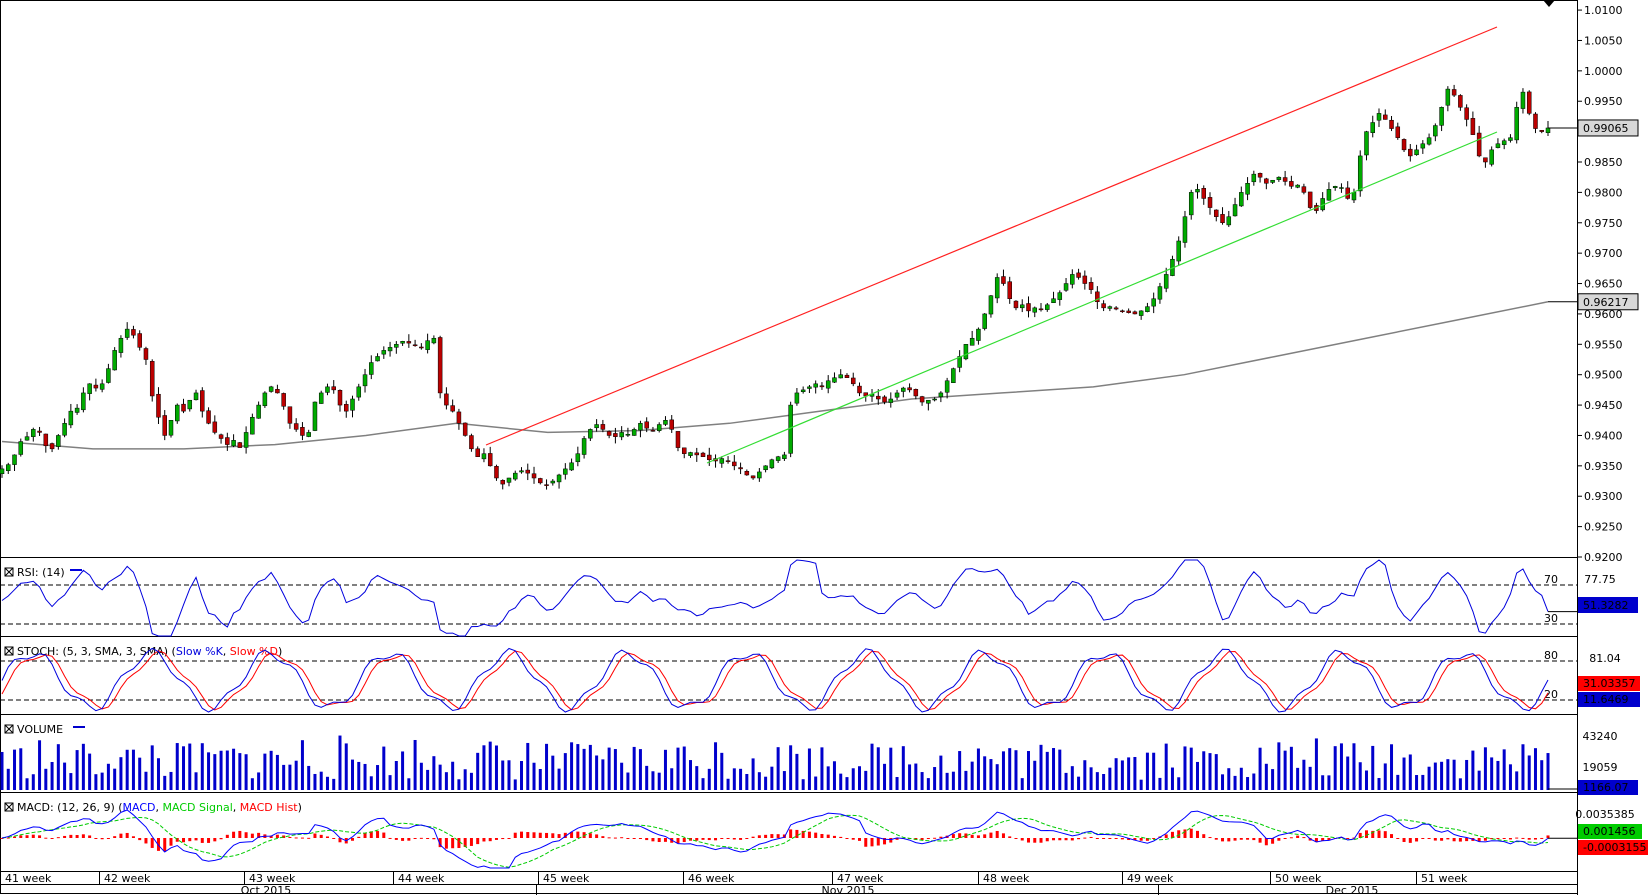  I want to click on panel-title-part: ,, so click(159, 807).